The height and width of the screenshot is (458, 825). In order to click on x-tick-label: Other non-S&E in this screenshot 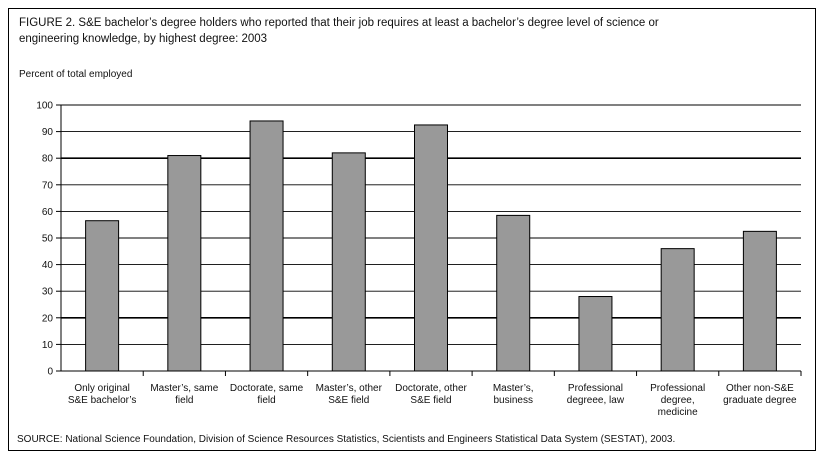, I will do `click(760, 388)`.